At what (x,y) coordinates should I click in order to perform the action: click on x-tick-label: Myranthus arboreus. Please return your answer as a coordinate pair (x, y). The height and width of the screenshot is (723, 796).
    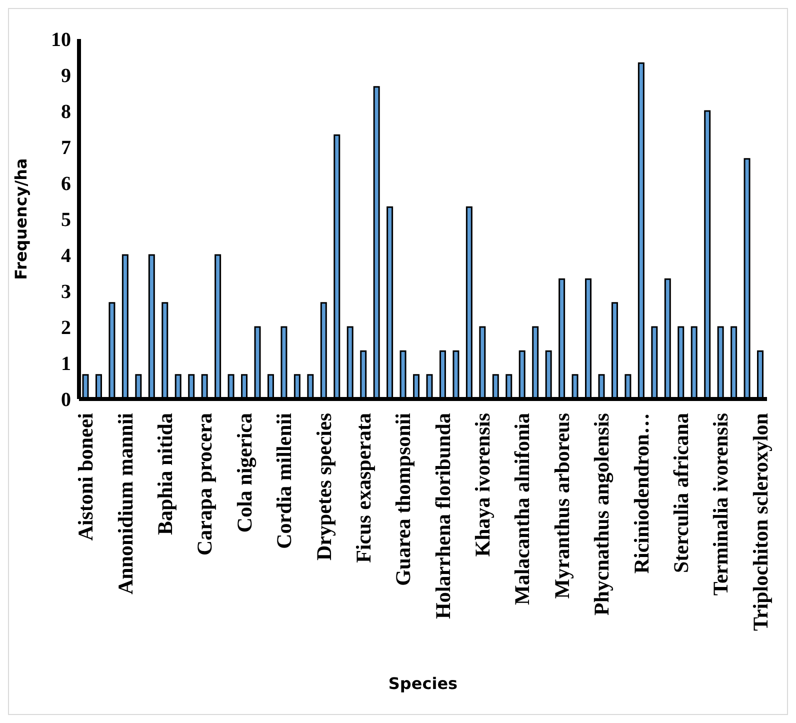
    Looking at the image, I should click on (562, 506).